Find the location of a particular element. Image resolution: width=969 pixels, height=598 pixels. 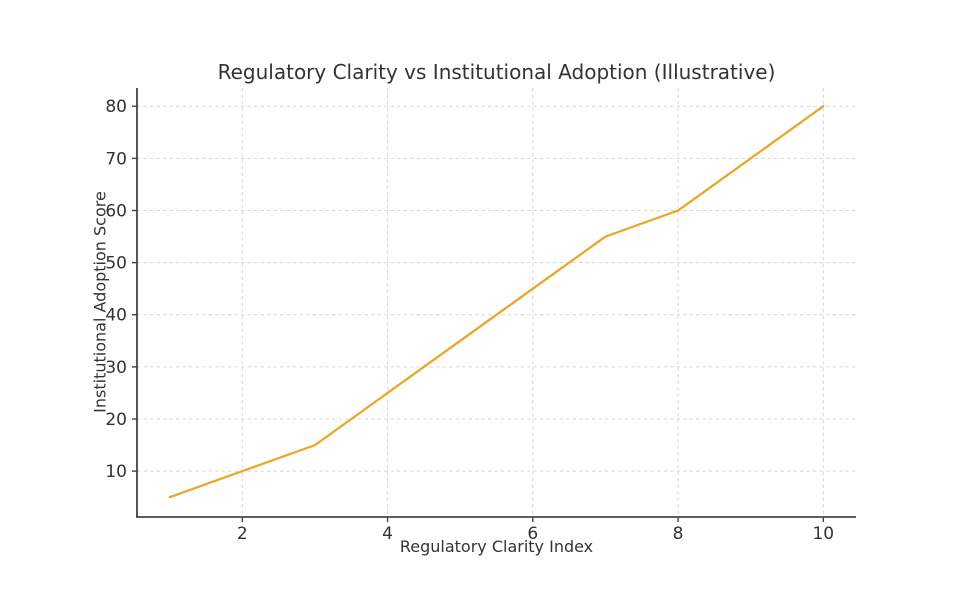

x-axis-label: Regulatory Clarity Index is located at coordinates (496, 546).